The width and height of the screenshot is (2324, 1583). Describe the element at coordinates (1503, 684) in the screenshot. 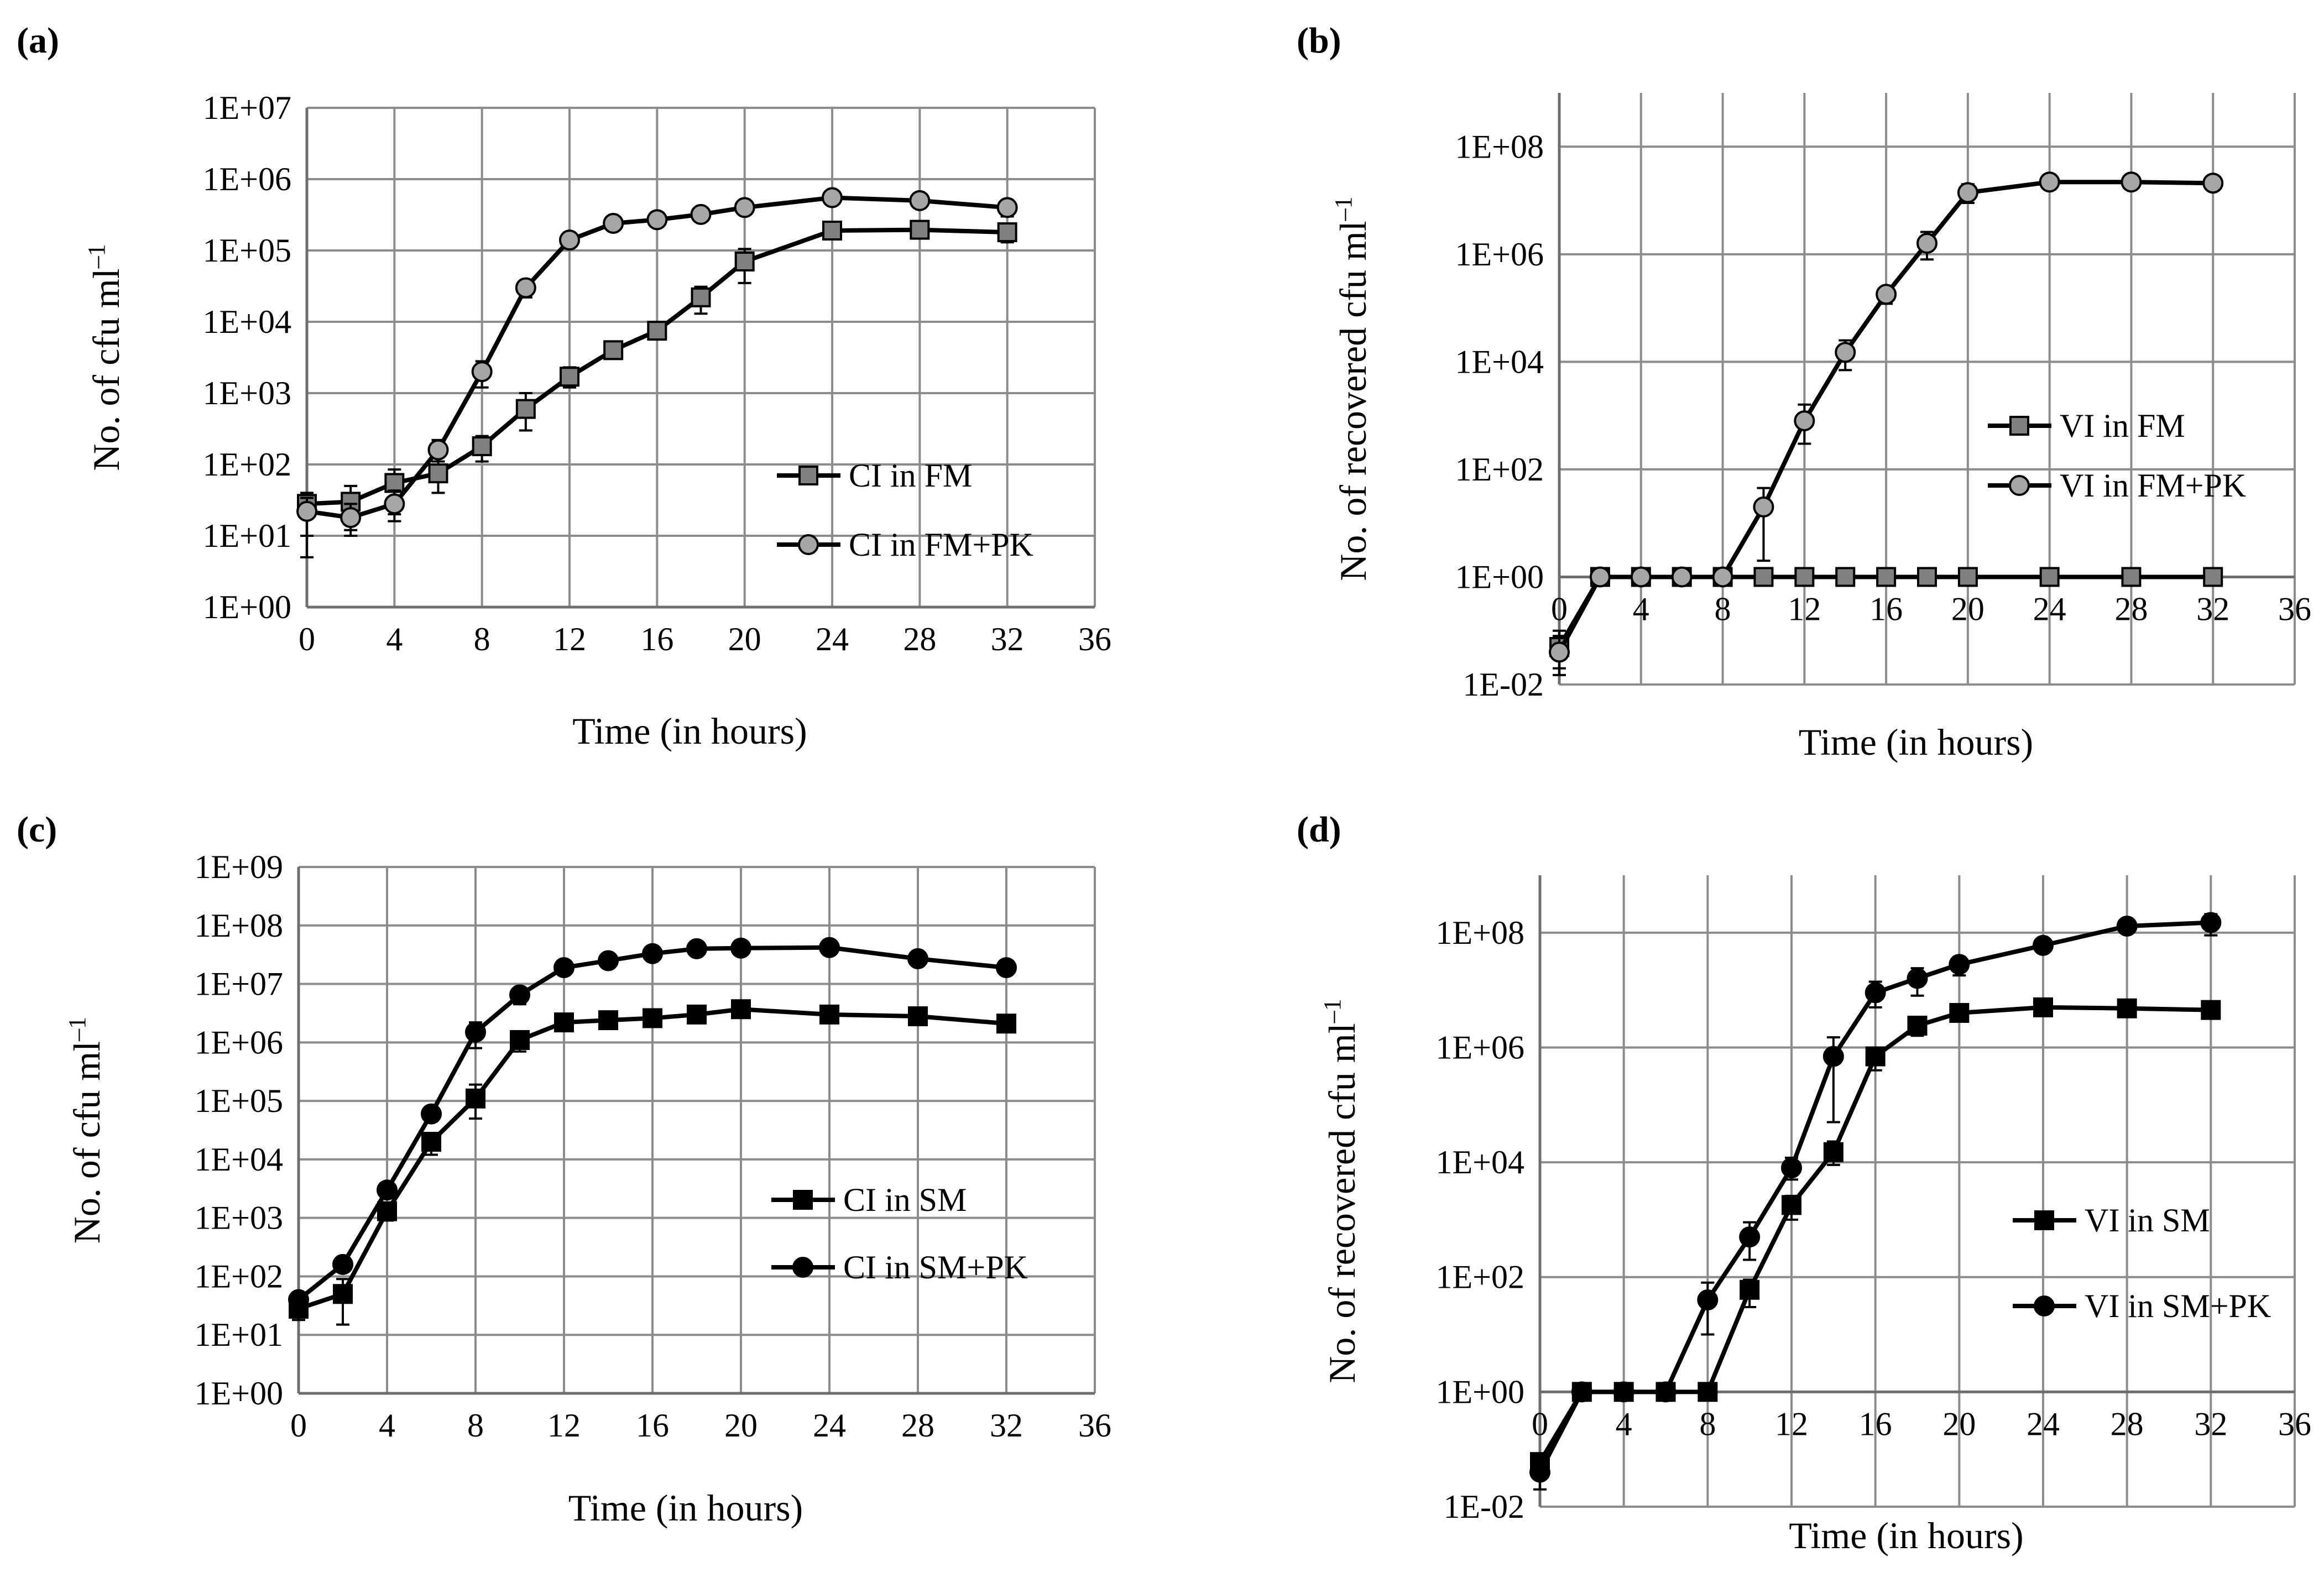

I see `y-tick-label: 1E-02` at that location.